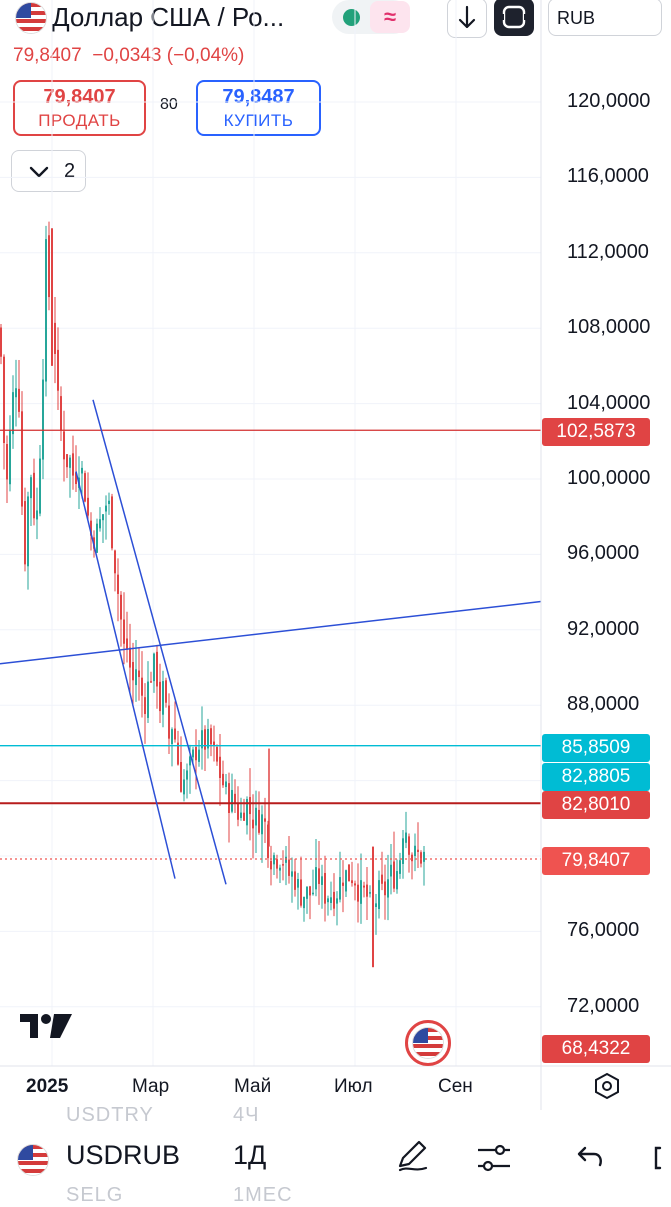  What do you see at coordinates (353, 1086) in the screenshot?
I see `time-label-jul: Июл` at bounding box center [353, 1086].